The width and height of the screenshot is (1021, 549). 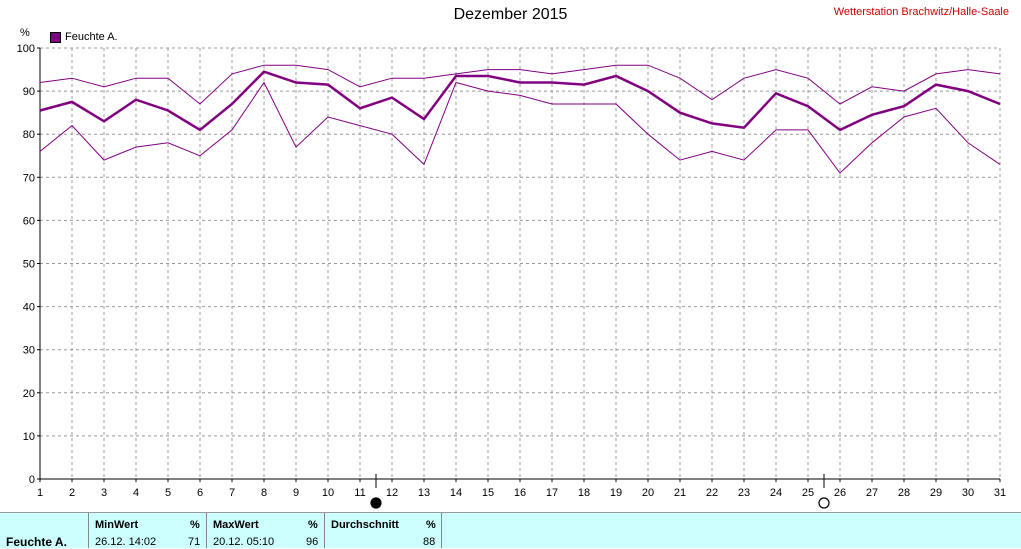 What do you see at coordinates (265, 530) in the screenshot?
I see `max-cell: MaxWert % 20.12. 05:10 96` at bounding box center [265, 530].